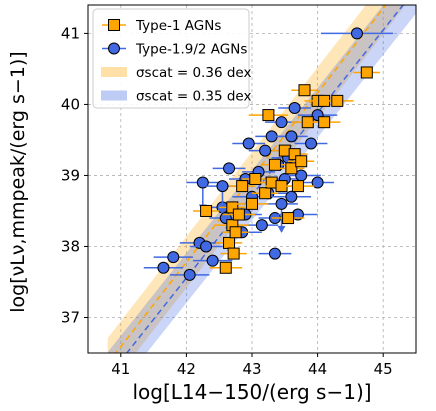 Image resolution: width=436 pixels, height=411 pixels. Describe the element at coordinates (70, 104) in the screenshot. I see `y-tick-label: 40` at that location.